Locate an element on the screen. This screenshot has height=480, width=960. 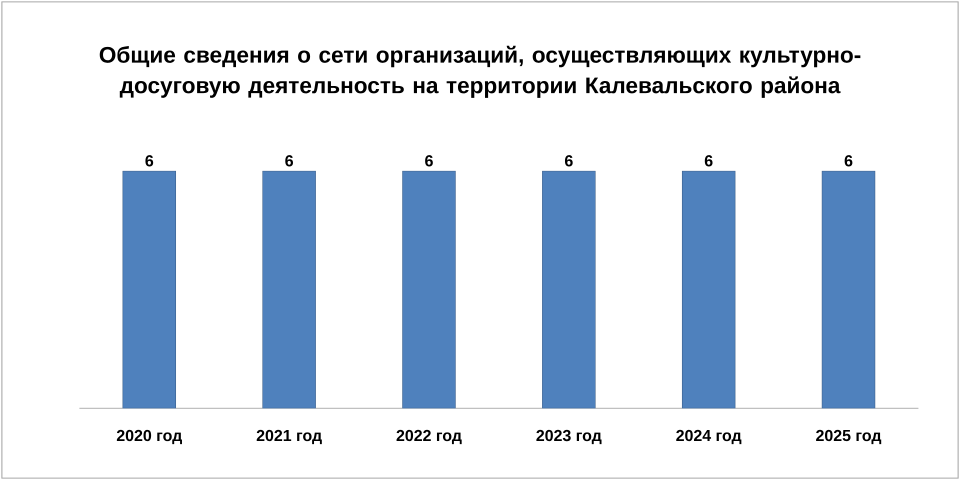
x-tick-label: 2025 год is located at coordinates (849, 437).